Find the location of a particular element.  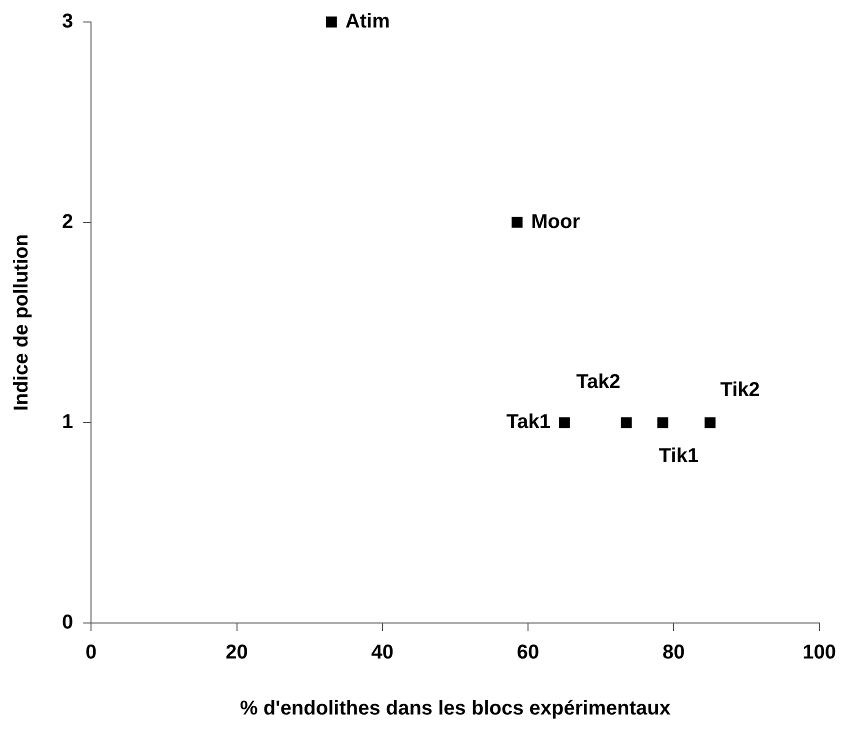

x-tick-label: 0 is located at coordinates (91, 653).